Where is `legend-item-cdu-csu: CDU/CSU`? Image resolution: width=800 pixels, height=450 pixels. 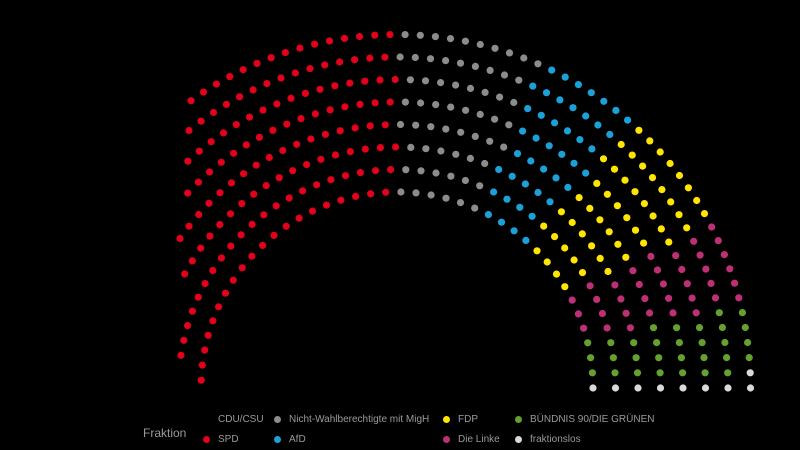
legend-item-cdu-csu: CDU/CSU is located at coordinates (233, 419).